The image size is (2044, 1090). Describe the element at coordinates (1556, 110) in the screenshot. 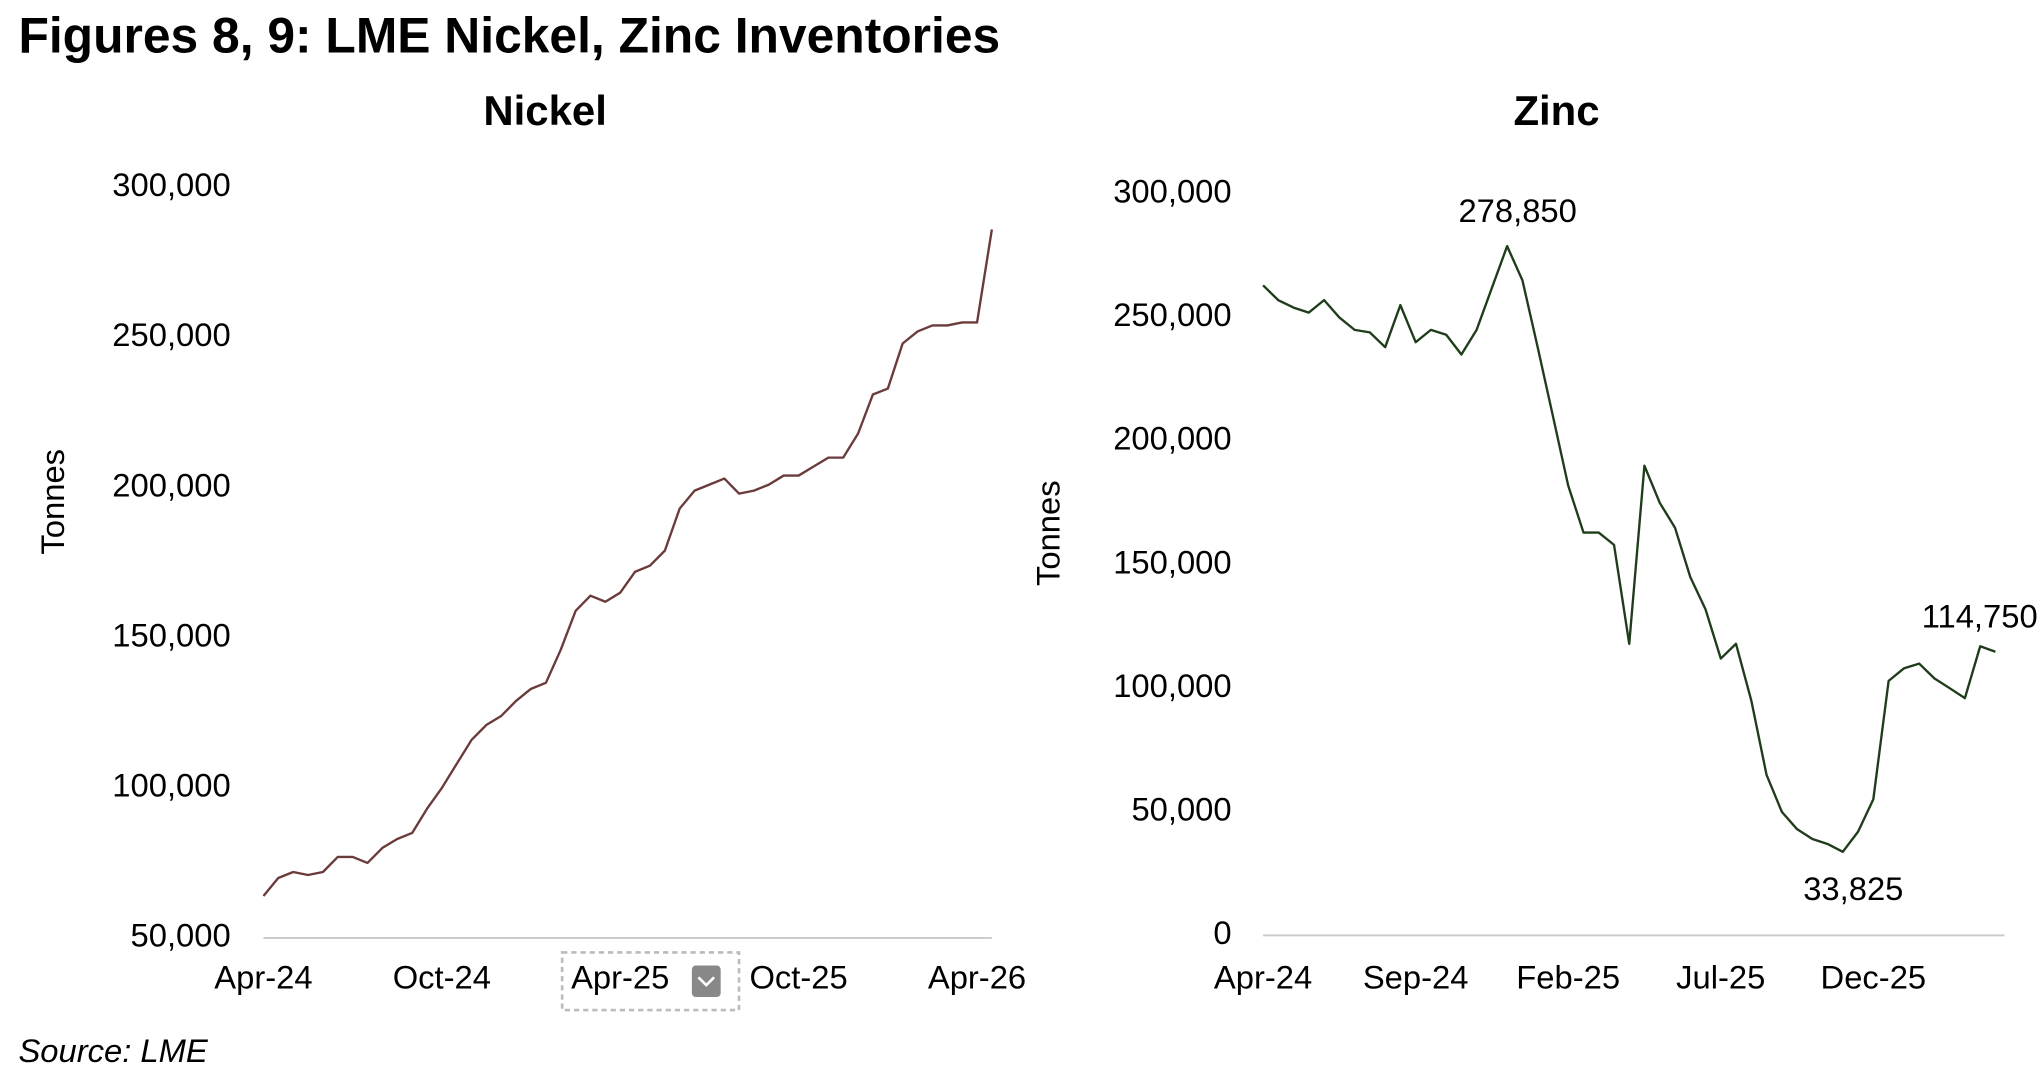

I see `chart-title: Zinc` at that location.